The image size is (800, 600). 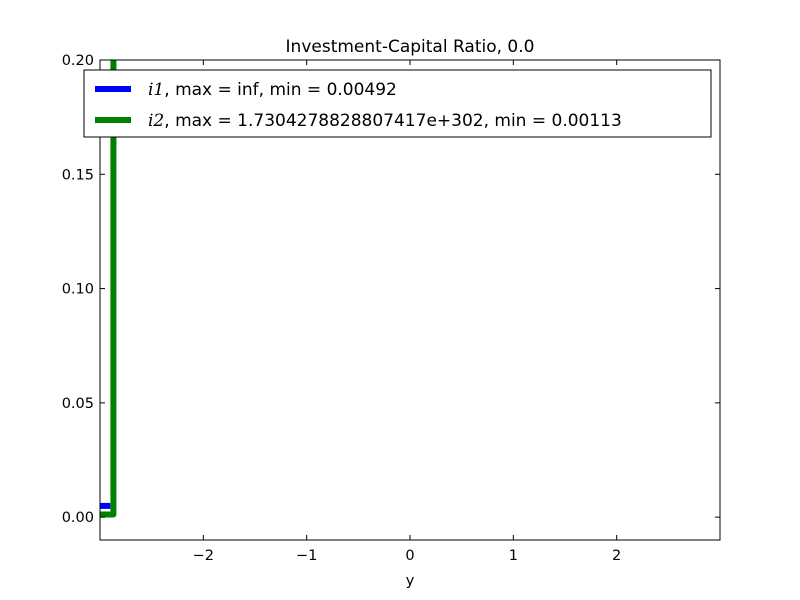 I want to click on series-line-i2, so click(x=108, y=289).